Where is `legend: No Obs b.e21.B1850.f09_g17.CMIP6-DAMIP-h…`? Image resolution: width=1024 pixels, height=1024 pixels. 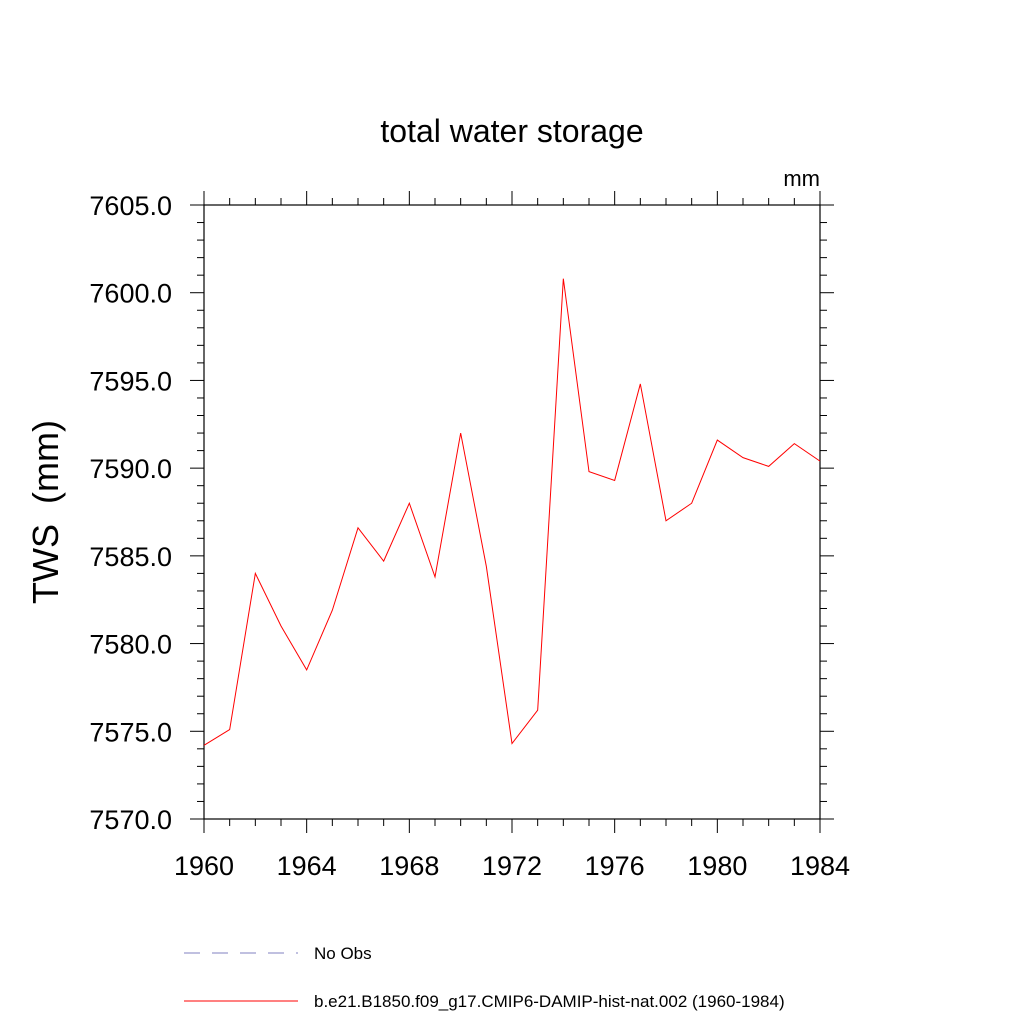 legend: No Obs b.e21.B1850.f09_g17.CMIP6-DAMIP-h… is located at coordinates (484, 977).